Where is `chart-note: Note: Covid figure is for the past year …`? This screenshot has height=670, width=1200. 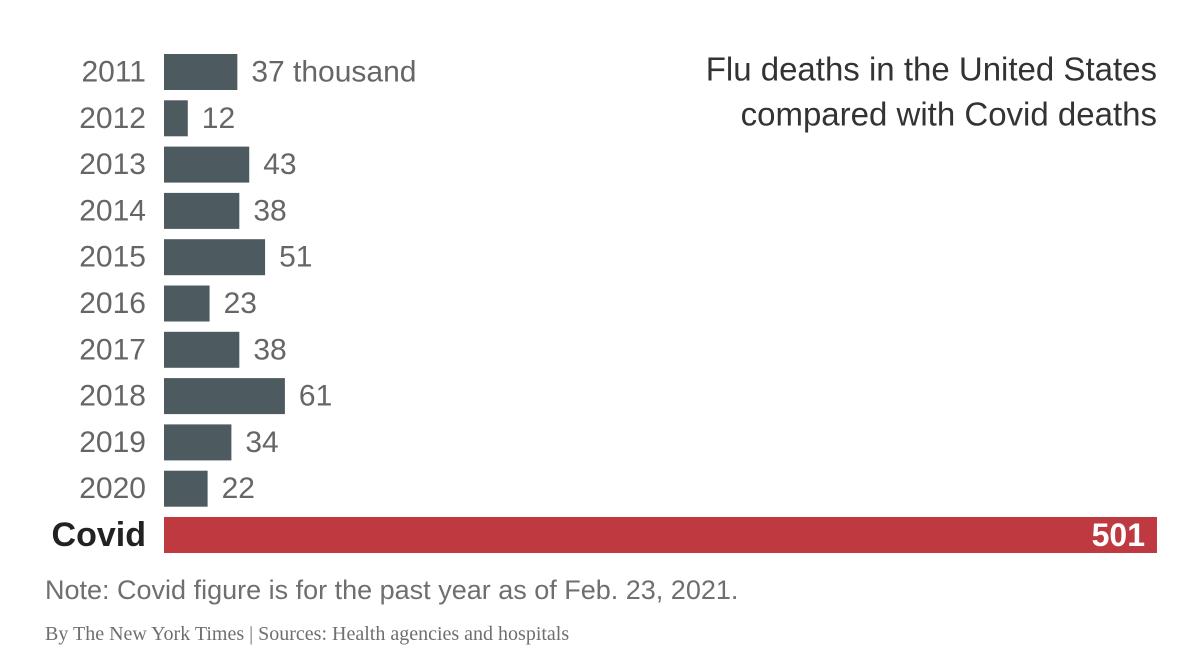 chart-note: Note: Covid figure is for the past year … is located at coordinates (392, 590).